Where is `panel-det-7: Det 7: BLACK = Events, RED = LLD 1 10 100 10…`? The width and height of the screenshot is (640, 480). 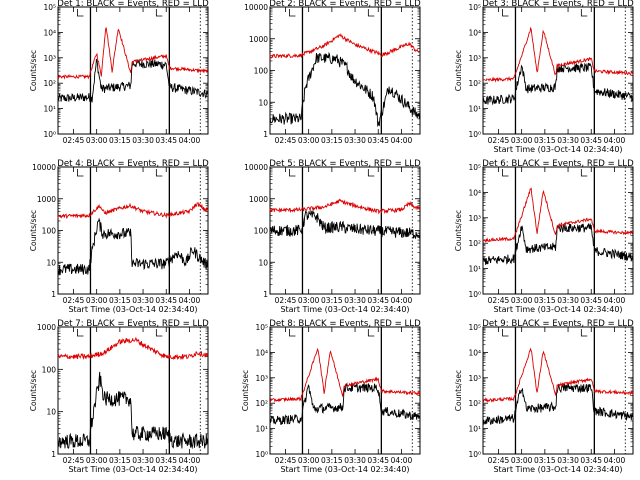 panel-det-7: Det 7: BLACK = Events, RED = LLD 1 10 100 10… is located at coordinates (119, 396).